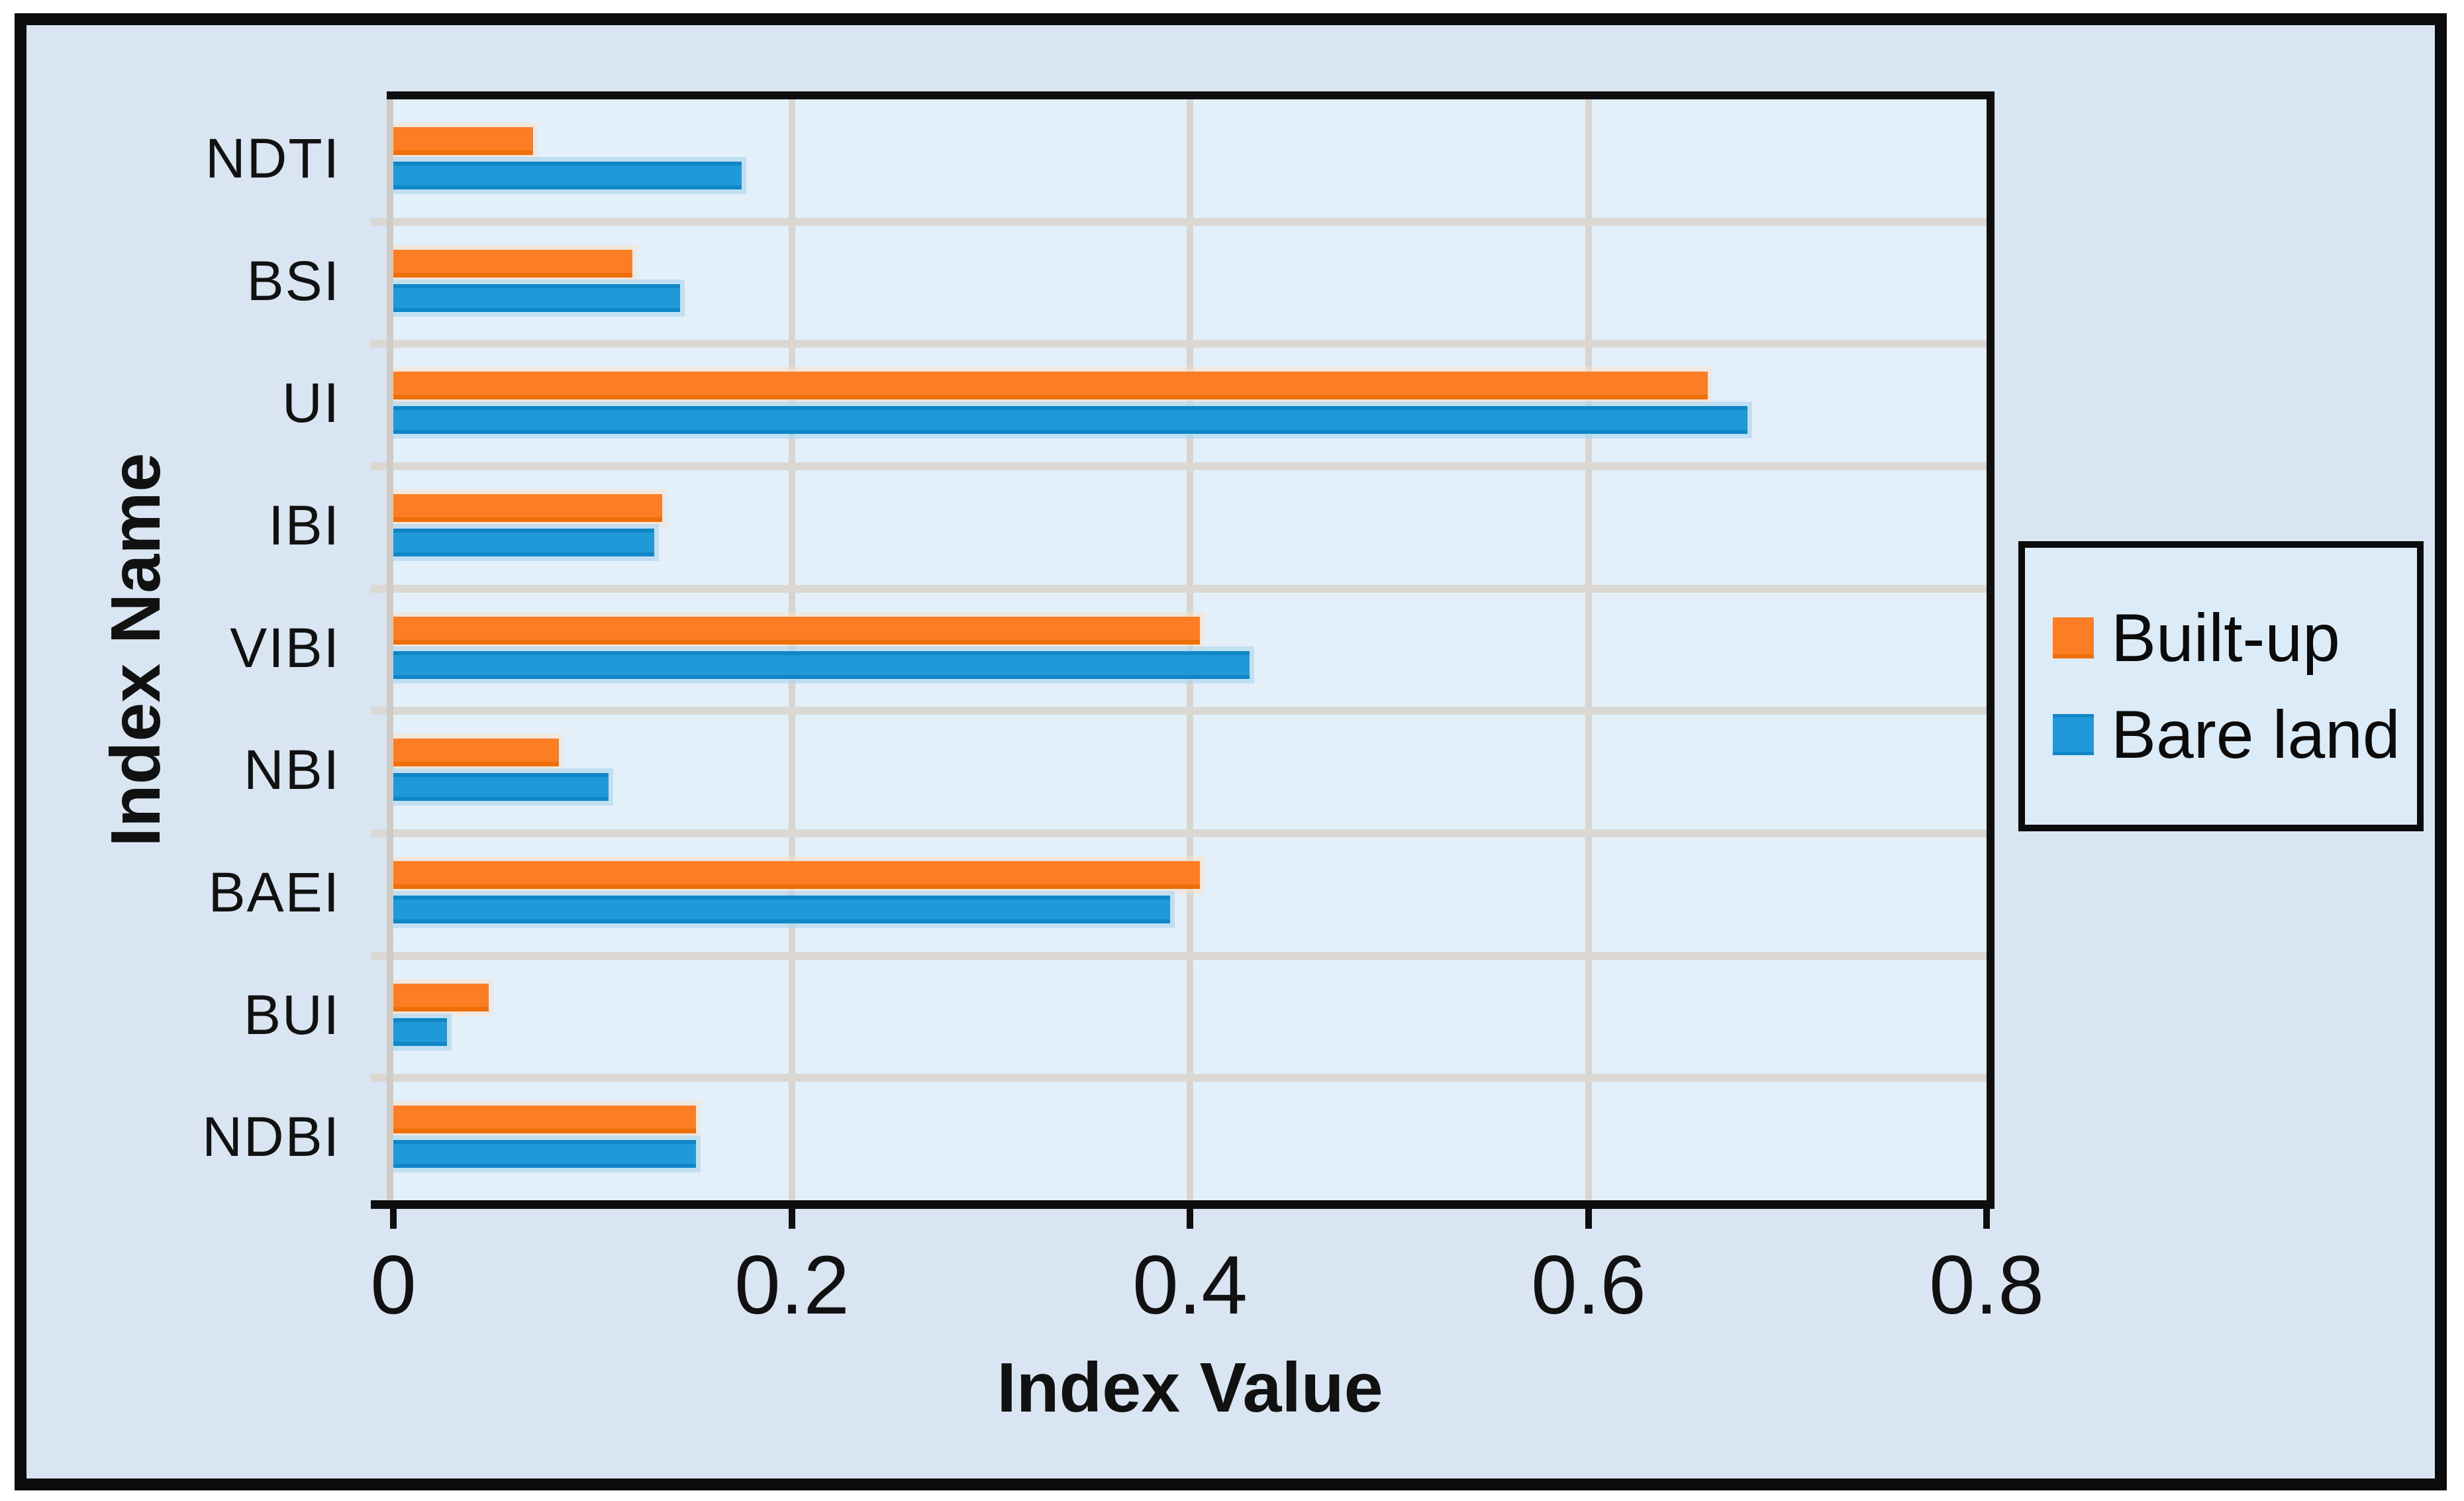 Image resolution: width=2464 pixels, height=1501 pixels. Describe the element at coordinates (536, 298) in the screenshot. I see `bar-bare-land-BSI` at that location.